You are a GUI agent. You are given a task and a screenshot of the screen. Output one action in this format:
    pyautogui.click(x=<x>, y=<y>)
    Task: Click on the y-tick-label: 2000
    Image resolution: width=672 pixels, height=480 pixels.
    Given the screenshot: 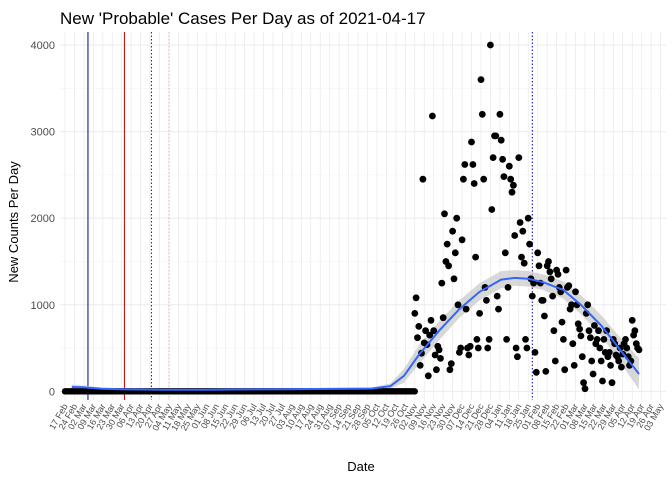 What is the action you would take?
    pyautogui.click(x=43, y=219)
    